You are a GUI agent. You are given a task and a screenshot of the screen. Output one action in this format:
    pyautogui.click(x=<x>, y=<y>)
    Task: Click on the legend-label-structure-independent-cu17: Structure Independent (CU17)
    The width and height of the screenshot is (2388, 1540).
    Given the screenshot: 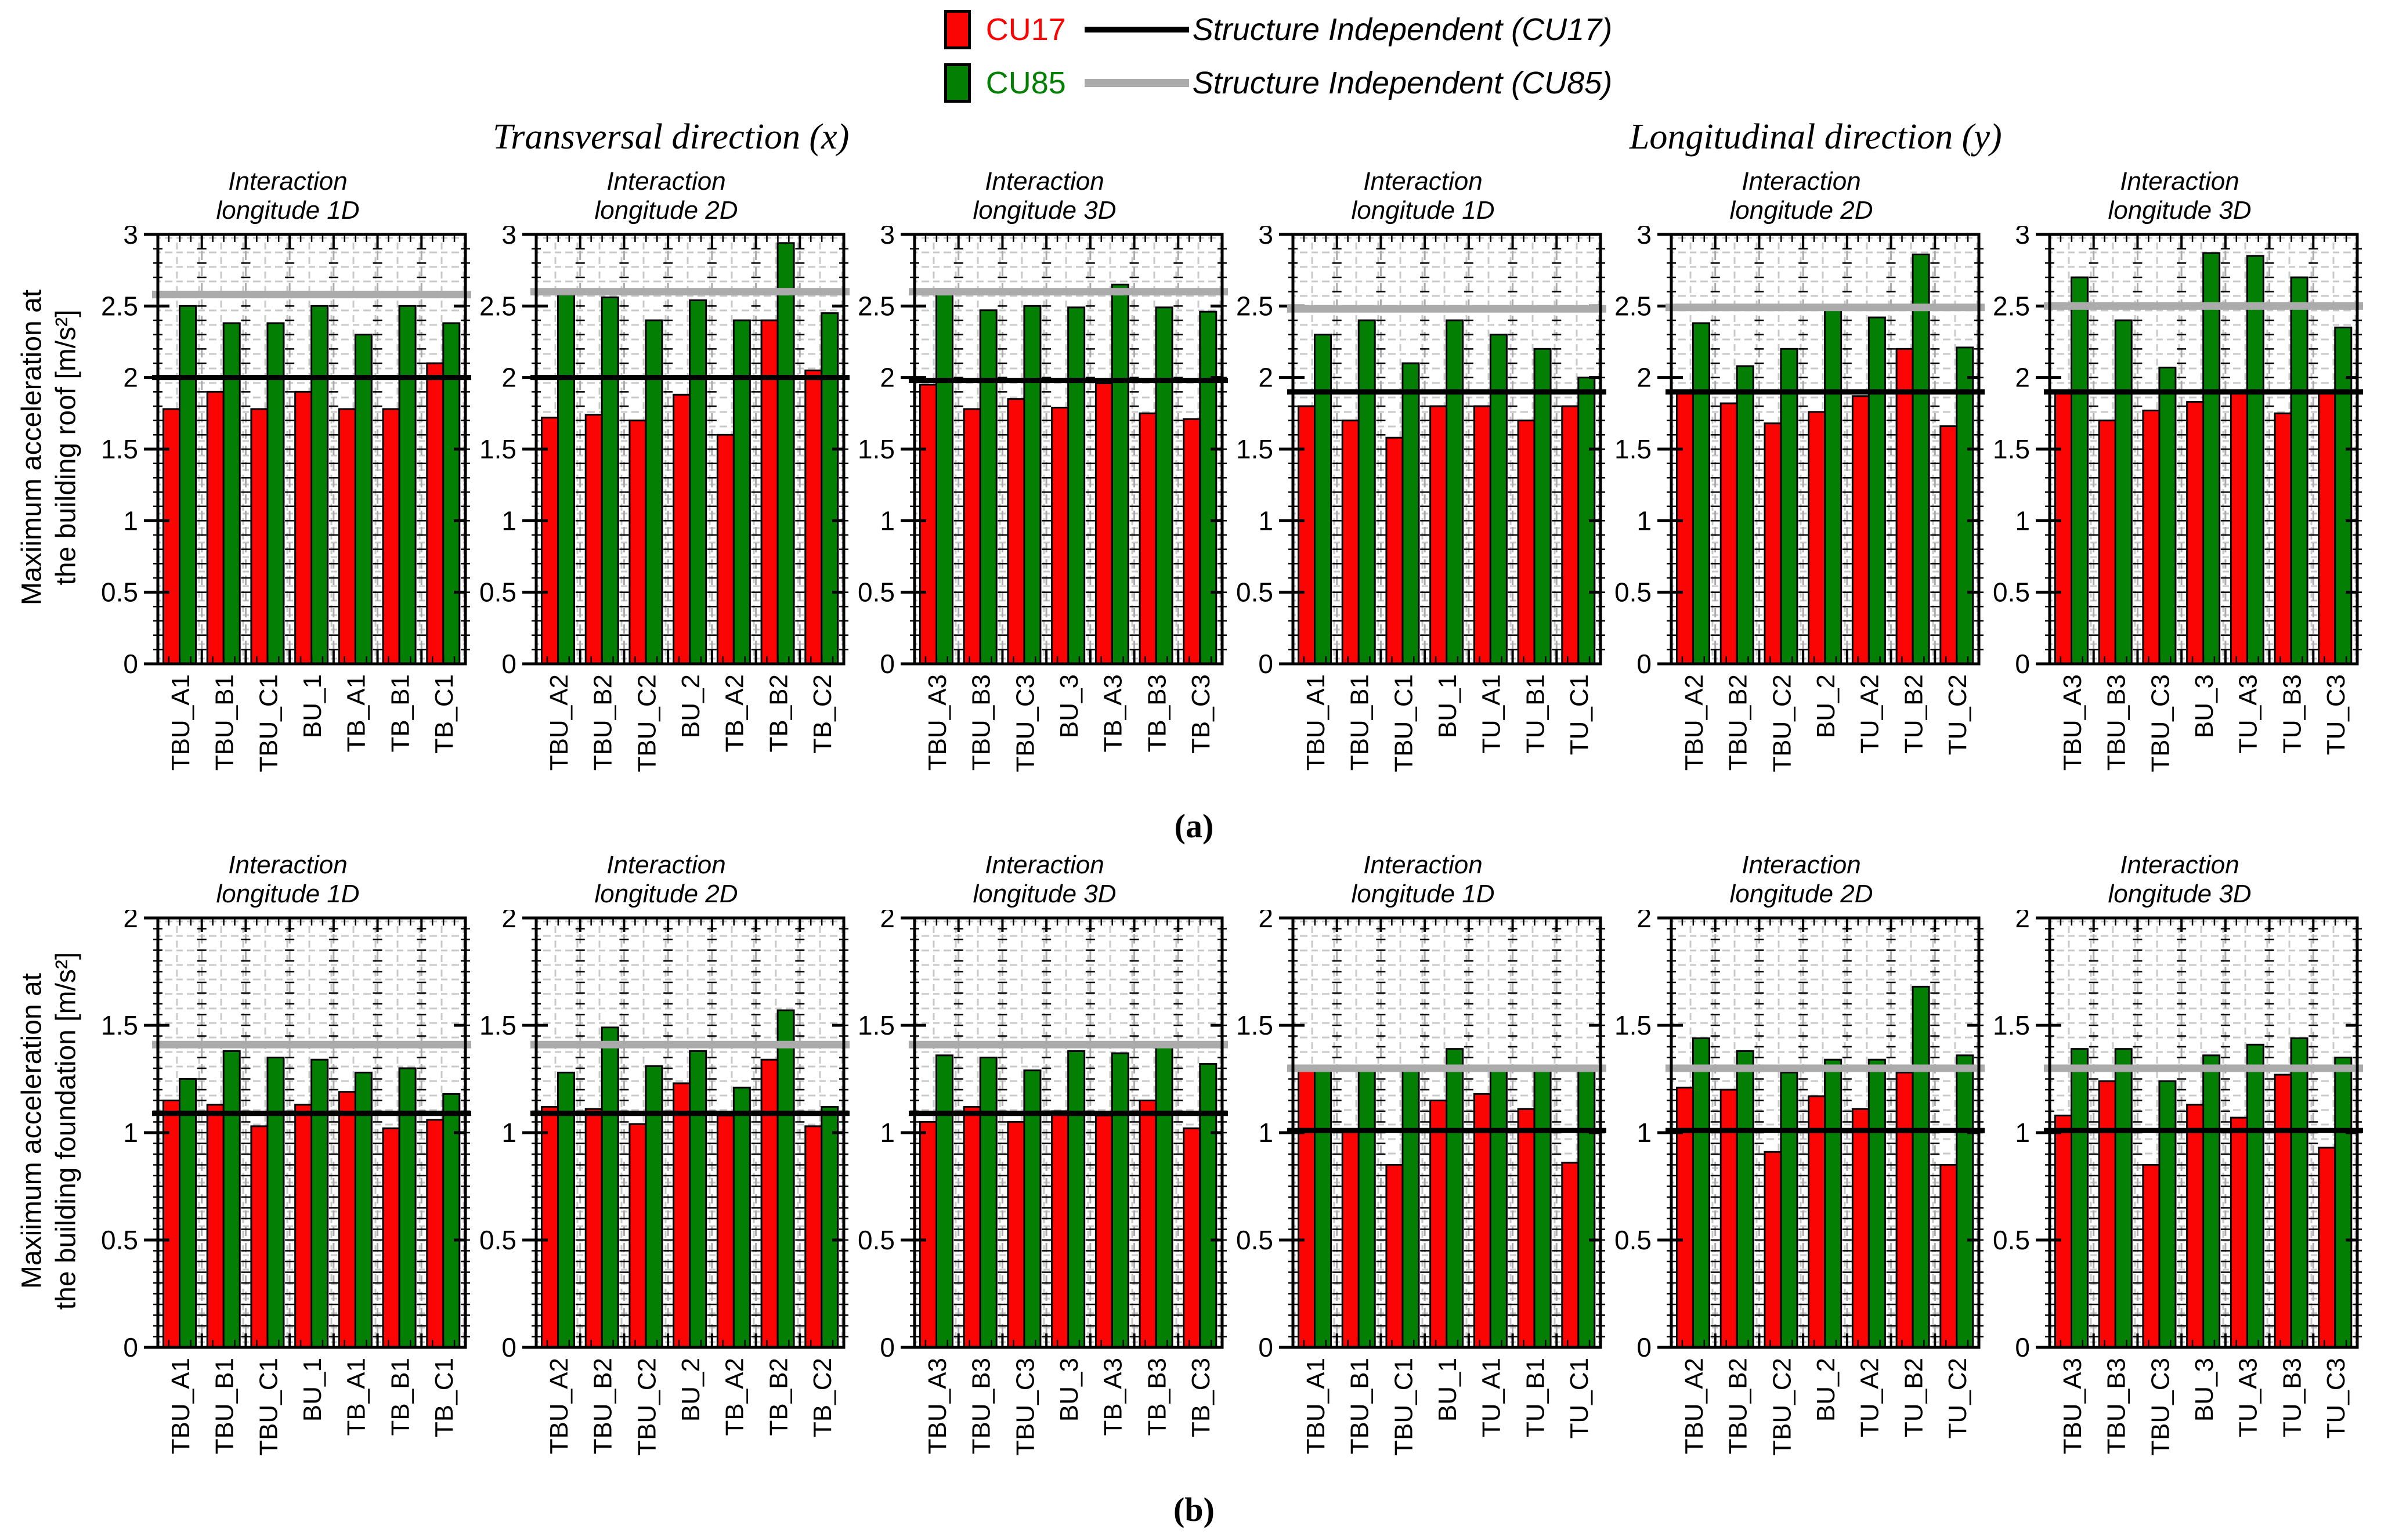 What is the action you would take?
    pyautogui.click(x=1402, y=30)
    